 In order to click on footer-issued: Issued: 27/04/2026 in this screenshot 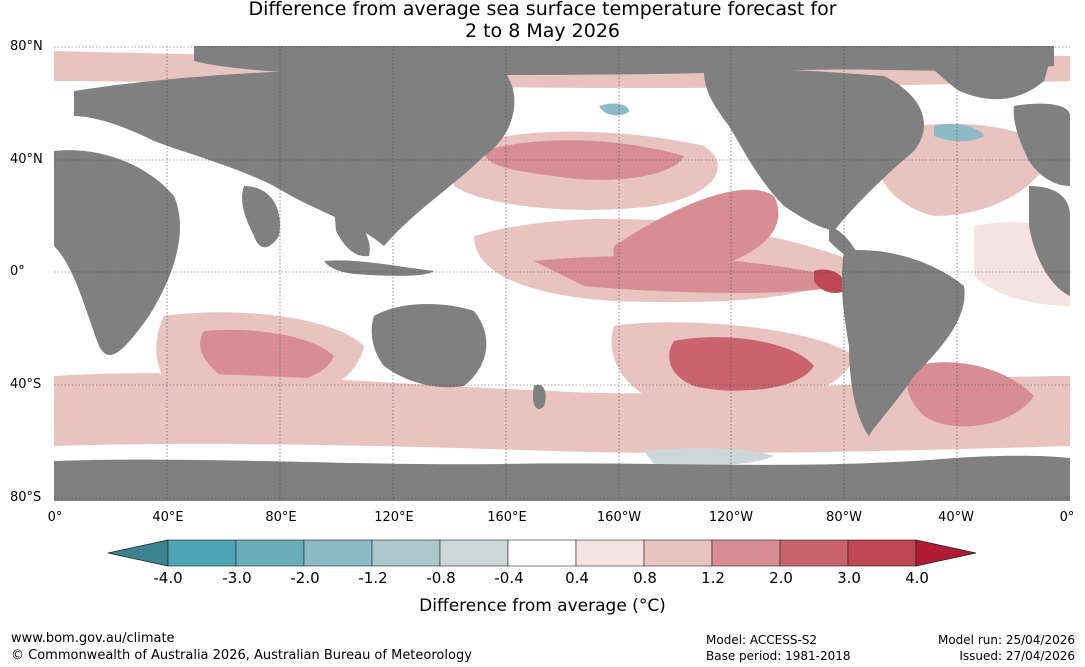, I will do `click(1017, 656)`.